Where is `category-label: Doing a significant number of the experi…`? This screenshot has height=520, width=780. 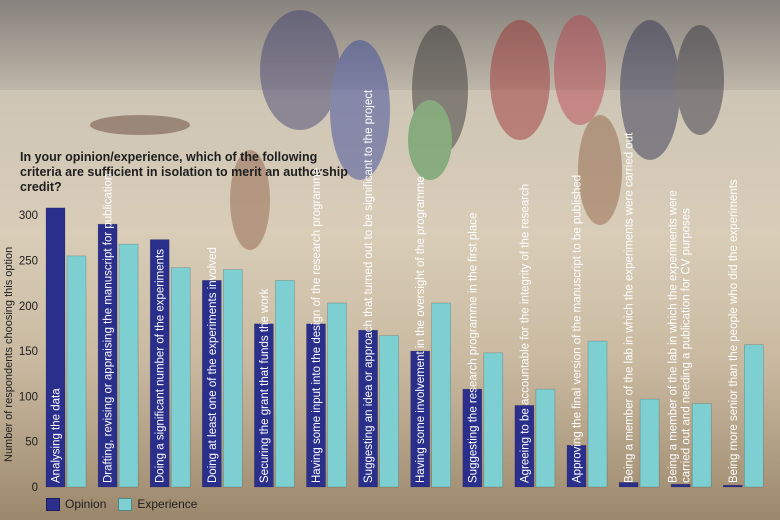 category-label: Doing a significant number of the experi… is located at coordinates (161, 366).